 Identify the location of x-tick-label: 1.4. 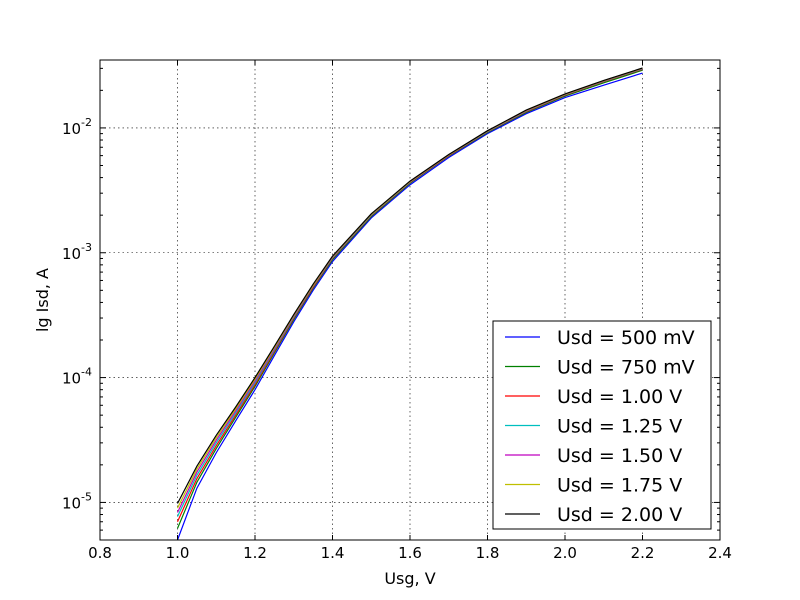
(333, 553).